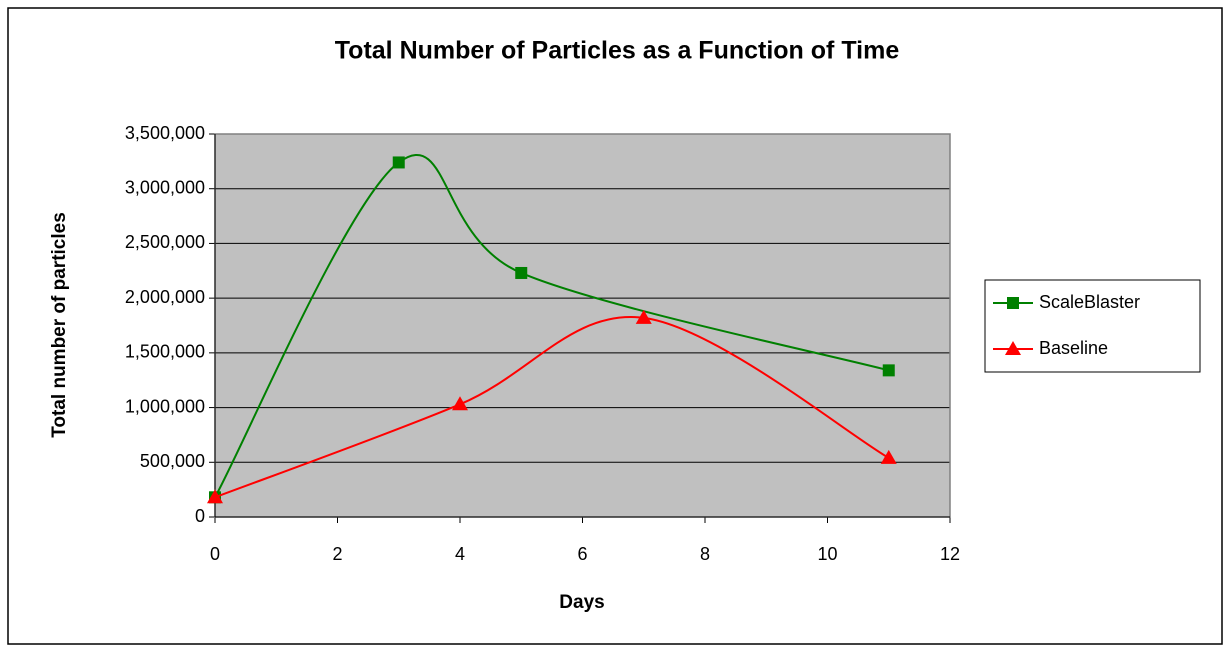 This screenshot has height=652, width=1231. Describe the element at coordinates (165, 352) in the screenshot. I see `y-tick-label: 1,500,000` at that location.